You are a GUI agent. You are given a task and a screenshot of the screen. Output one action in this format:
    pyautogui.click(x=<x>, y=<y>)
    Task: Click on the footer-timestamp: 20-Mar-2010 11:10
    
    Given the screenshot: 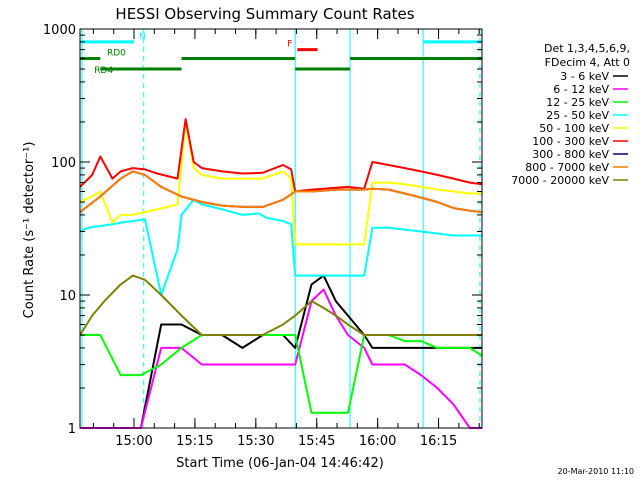 What is the action you would take?
    pyautogui.click(x=596, y=471)
    